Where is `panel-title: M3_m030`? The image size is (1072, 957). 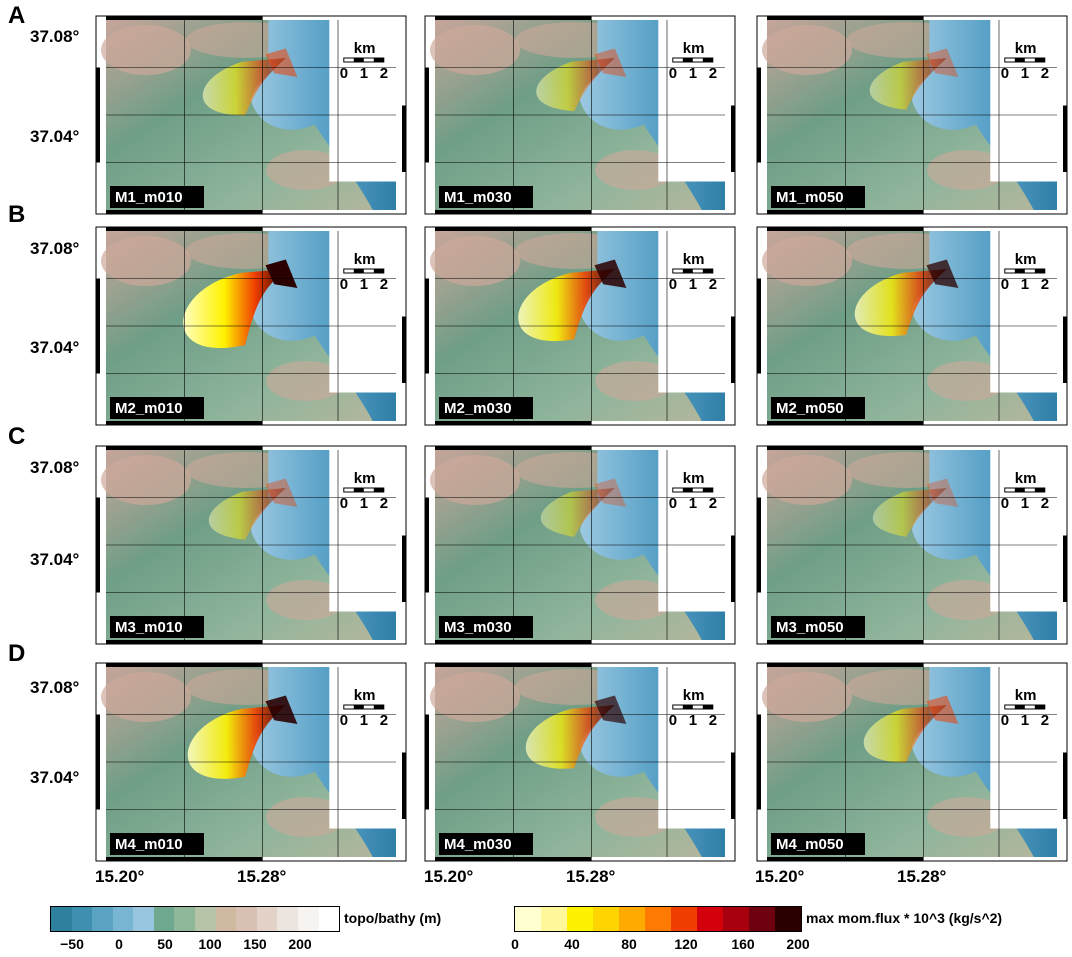
panel-title: M3_m030 is located at coordinates (478, 627).